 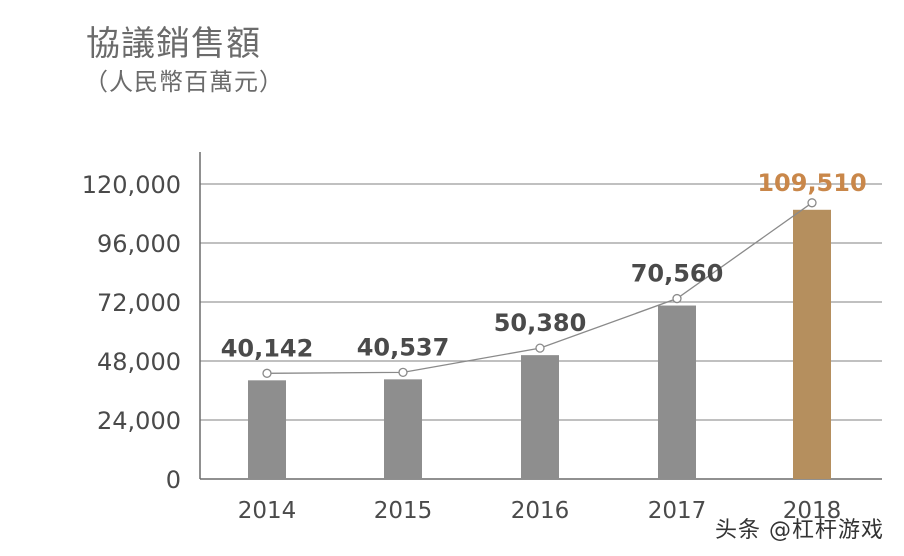 I want to click on chart-subtitle: （人民幣百萬元）, so click(x=184, y=82).